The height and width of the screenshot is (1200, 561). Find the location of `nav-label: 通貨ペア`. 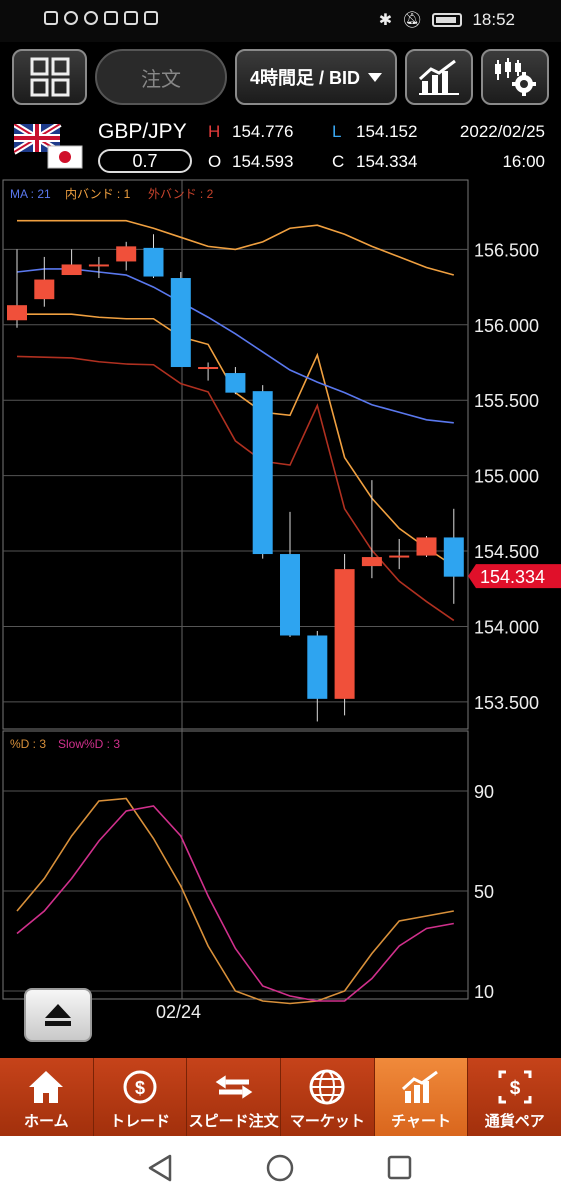

nav-label: 通貨ペア is located at coordinates (514, 1121).